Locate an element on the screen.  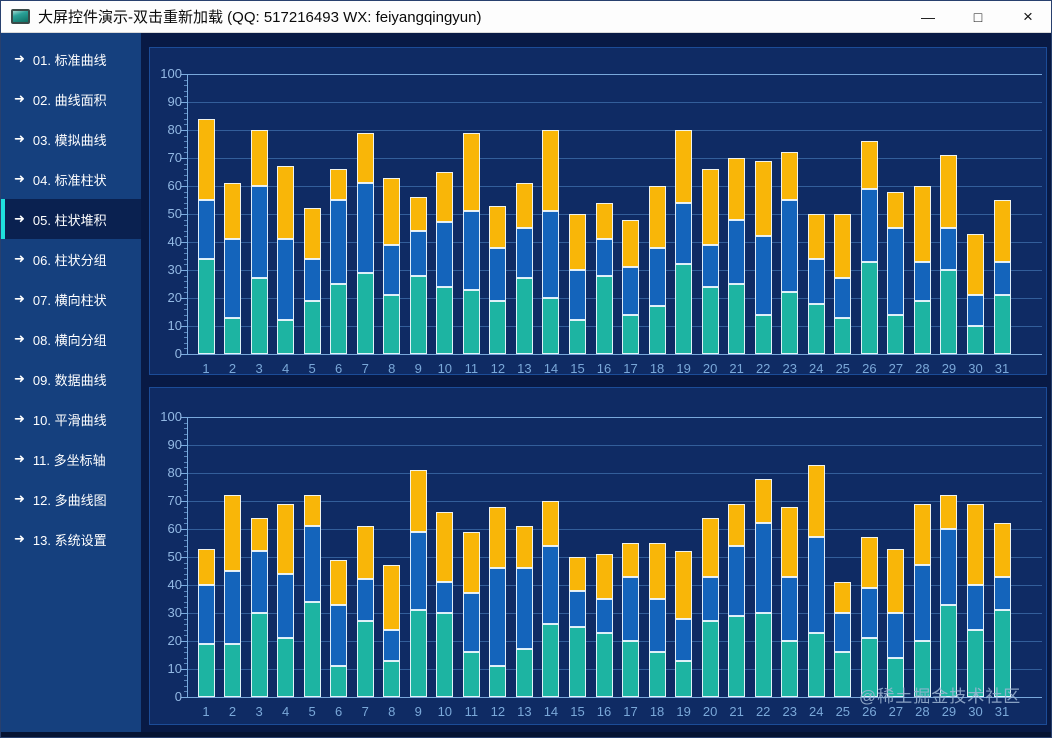
sidebar-item-4: ➜ 04. 标准柱状 is located at coordinates (71, 179).